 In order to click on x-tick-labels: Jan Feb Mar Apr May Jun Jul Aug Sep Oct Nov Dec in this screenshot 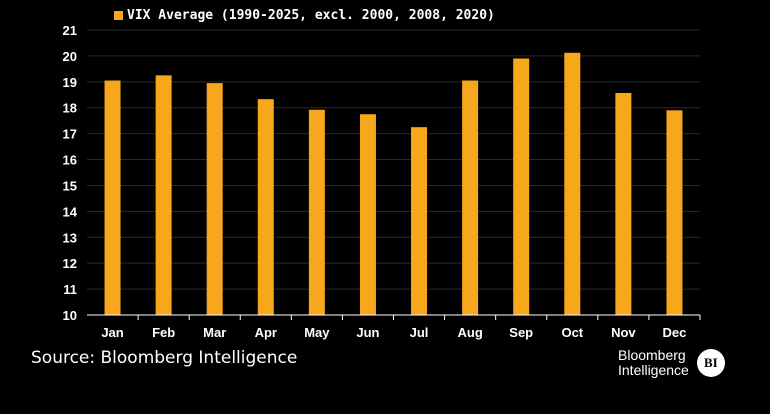, I will do `click(393, 332)`.